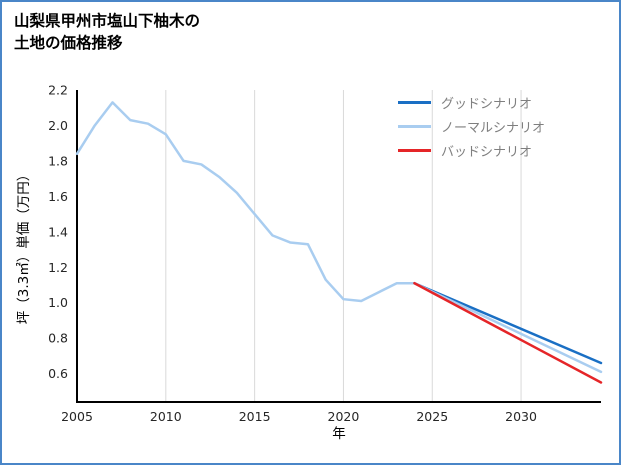 This screenshot has width=621, height=465. I want to click on y-tick-label: 1.8, so click(58, 160).